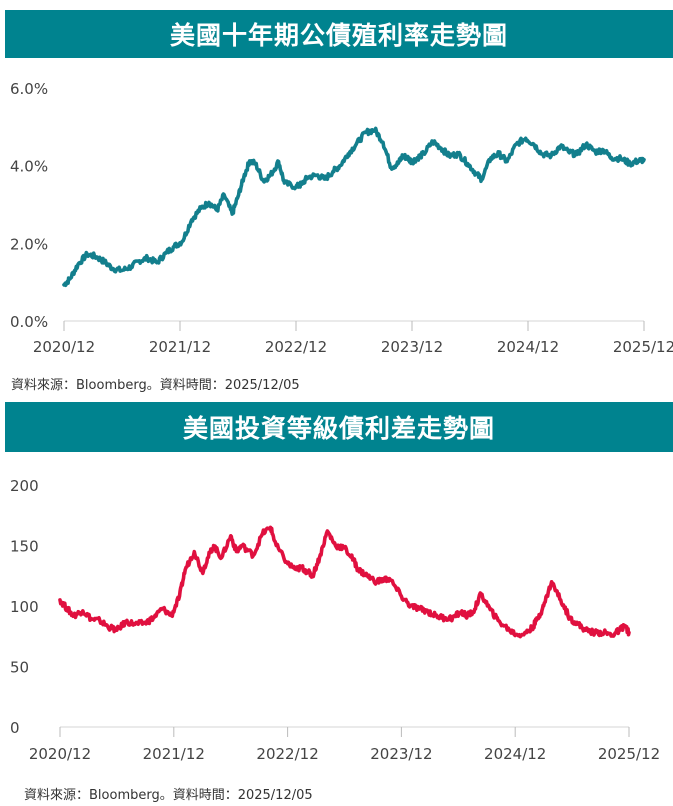 This screenshot has width=673, height=806. I want to click on y-tick-label: 4.0%, so click(29, 167).